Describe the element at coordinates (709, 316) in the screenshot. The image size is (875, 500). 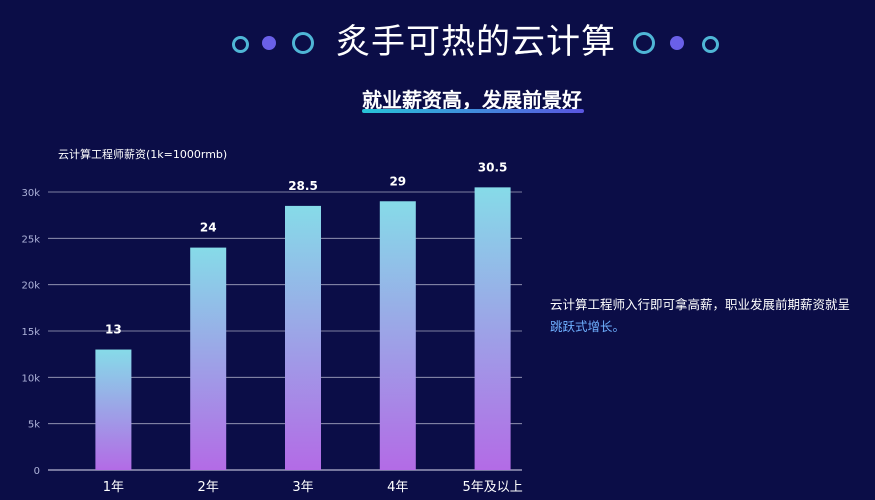
I see `description-text: 云计算工程师入行即可拿高薪，职业发展前期薪资就呈 跳跃式增长。` at that location.